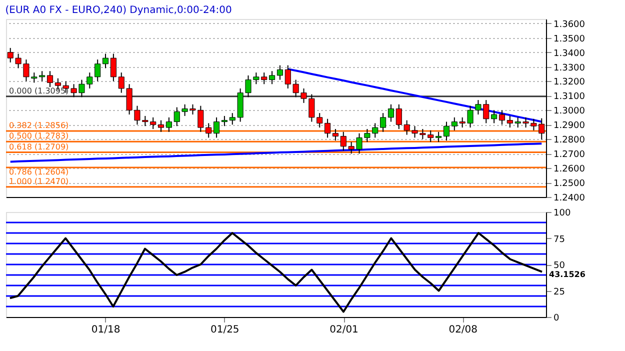 The height and width of the screenshot is (351, 625). What do you see at coordinates (570, 53) in the screenshot?
I see `y-tick-label: 1.3400` at bounding box center [570, 53].